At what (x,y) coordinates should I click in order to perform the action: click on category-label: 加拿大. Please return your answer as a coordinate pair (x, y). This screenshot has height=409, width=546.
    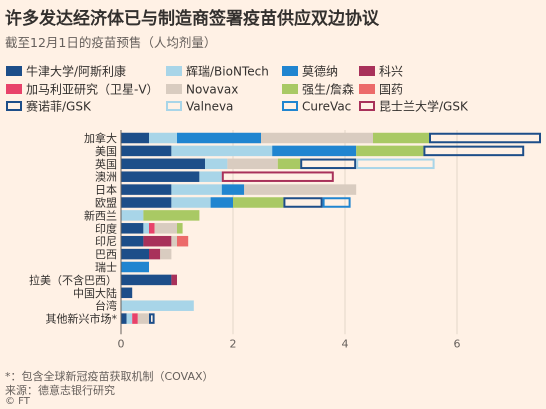
    Looking at the image, I should click on (100, 138).